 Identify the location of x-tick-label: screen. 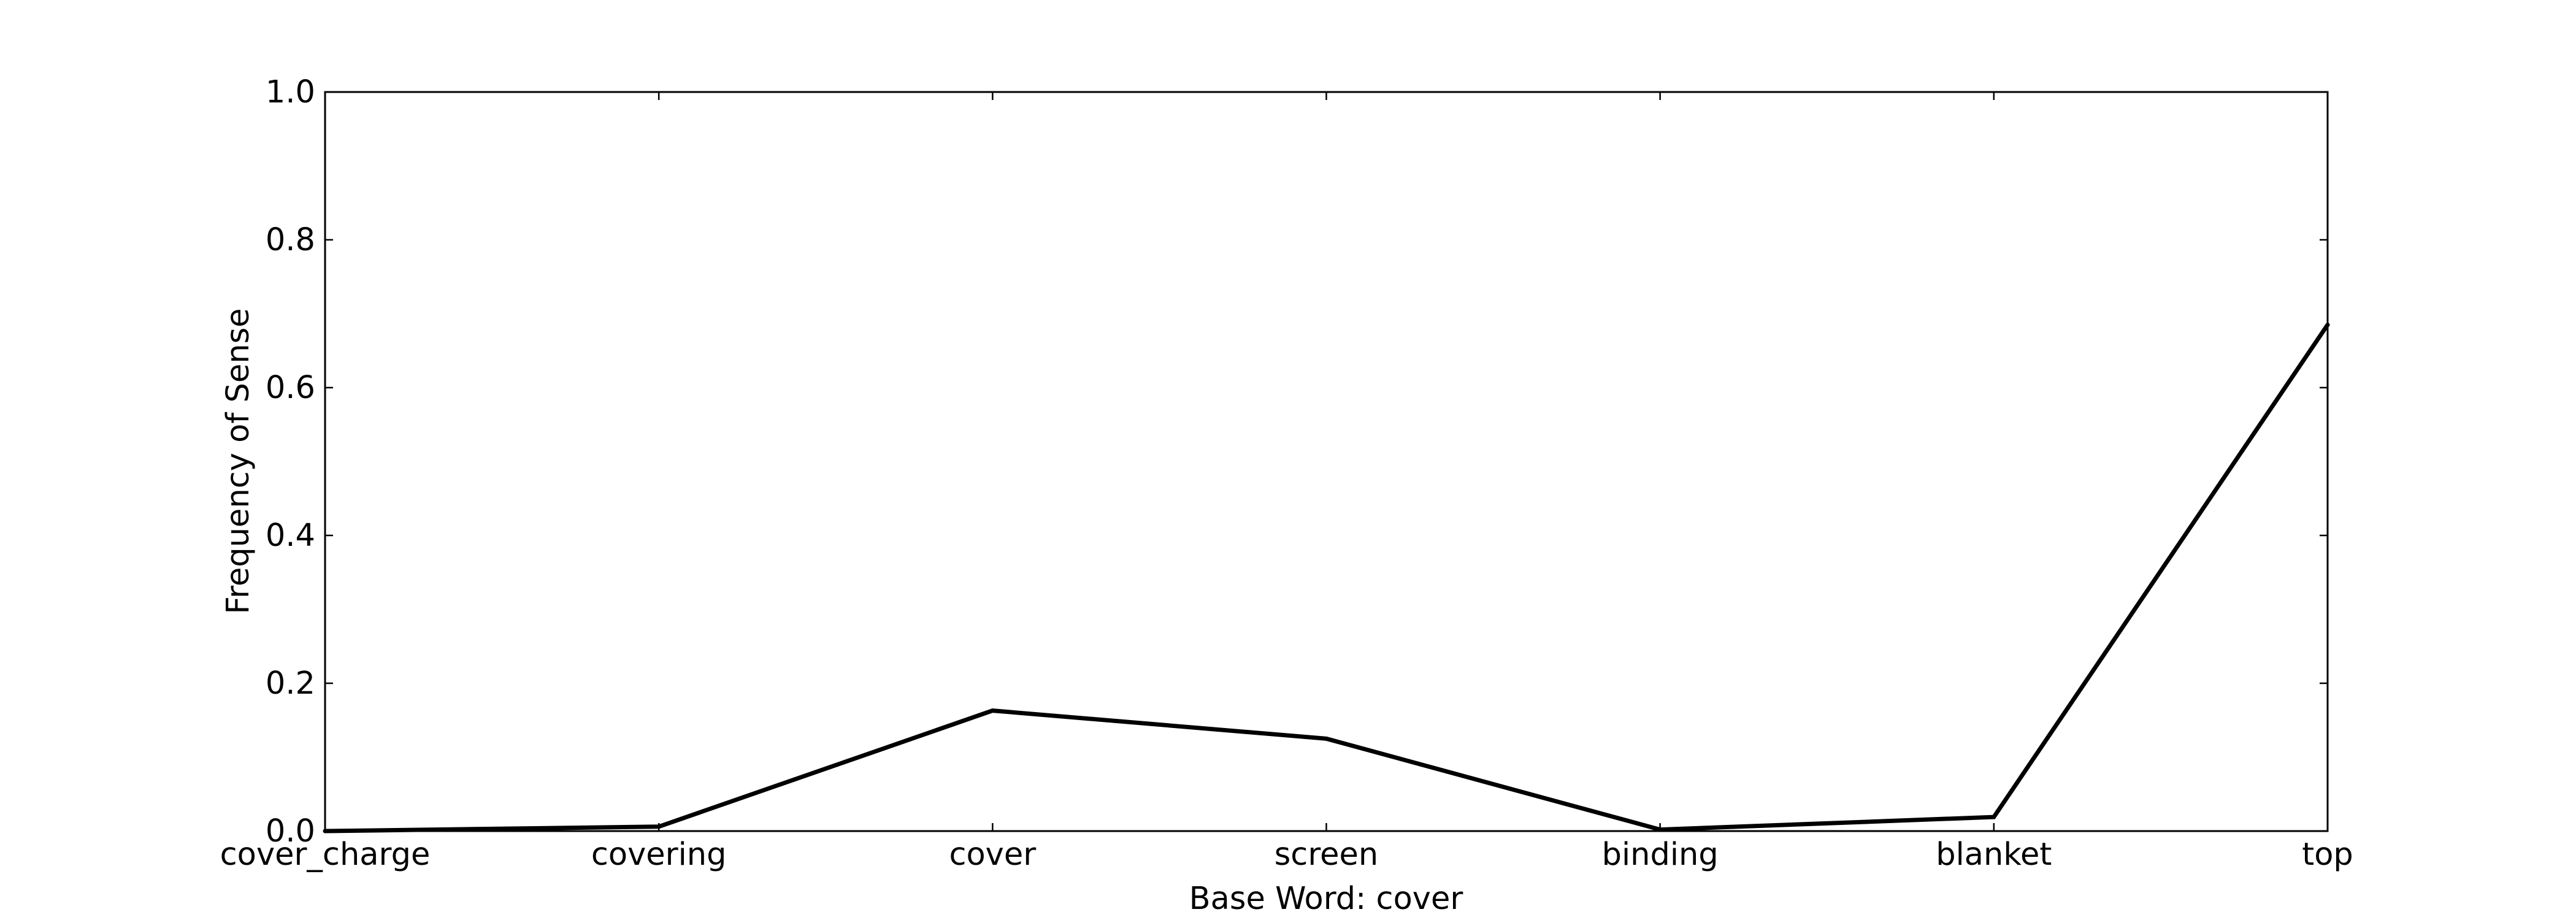
(1327, 855).